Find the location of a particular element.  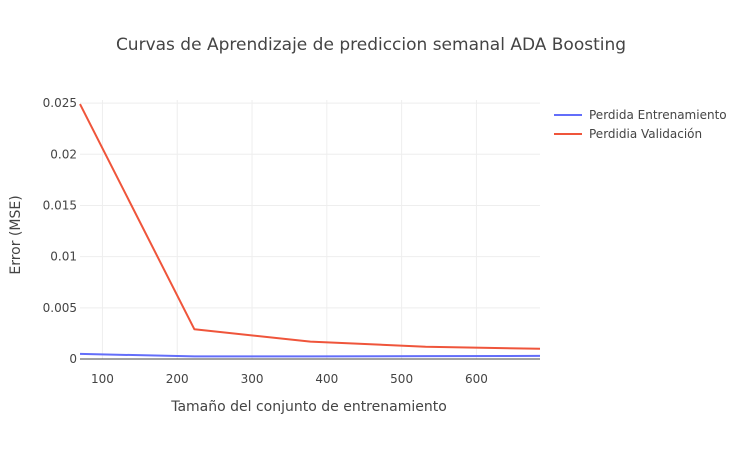

y-tick-label: 0.02 is located at coordinates (63, 154).